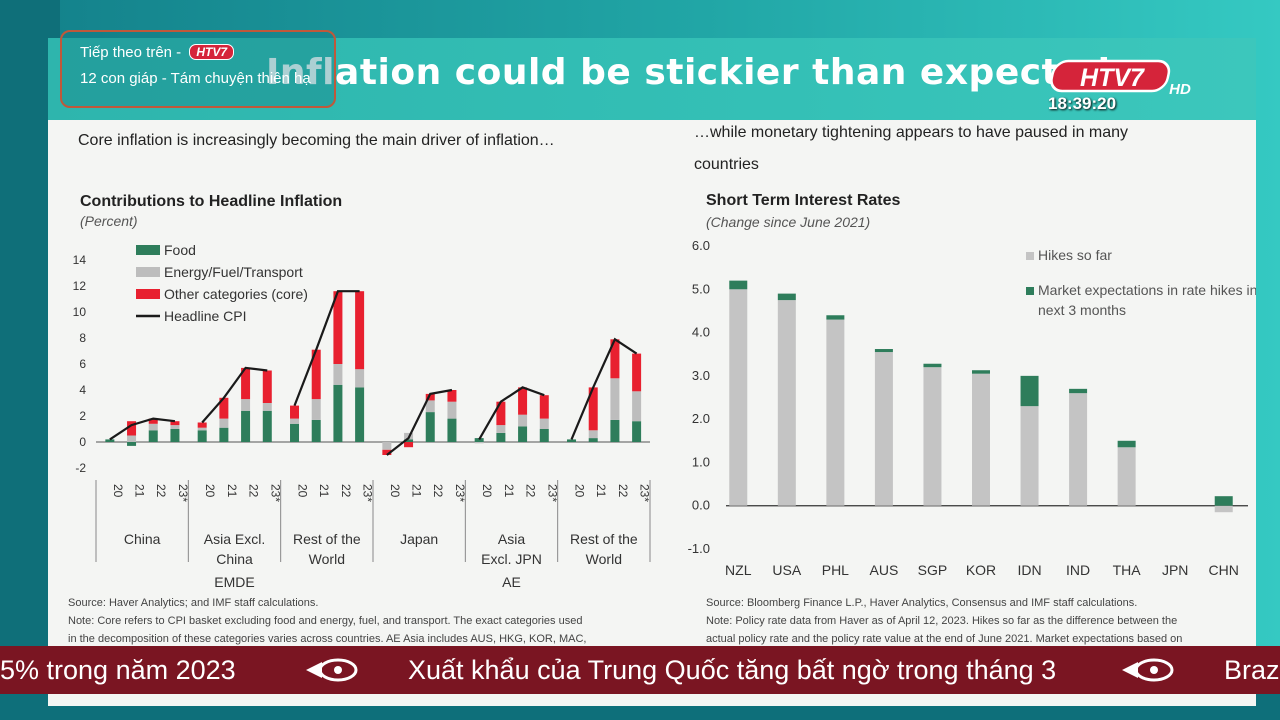 This screenshot has width=1280, height=720. Describe the element at coordinates (82, 364) in the screenshot. I see `y-tick-label: 6` at that location.